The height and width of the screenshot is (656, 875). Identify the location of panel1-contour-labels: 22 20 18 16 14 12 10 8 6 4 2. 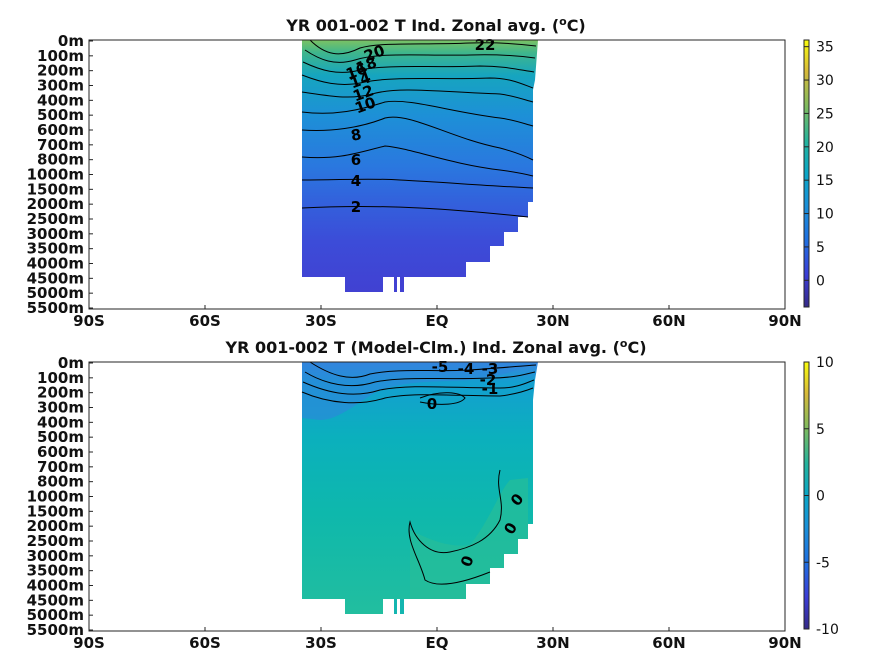
(419, 126).